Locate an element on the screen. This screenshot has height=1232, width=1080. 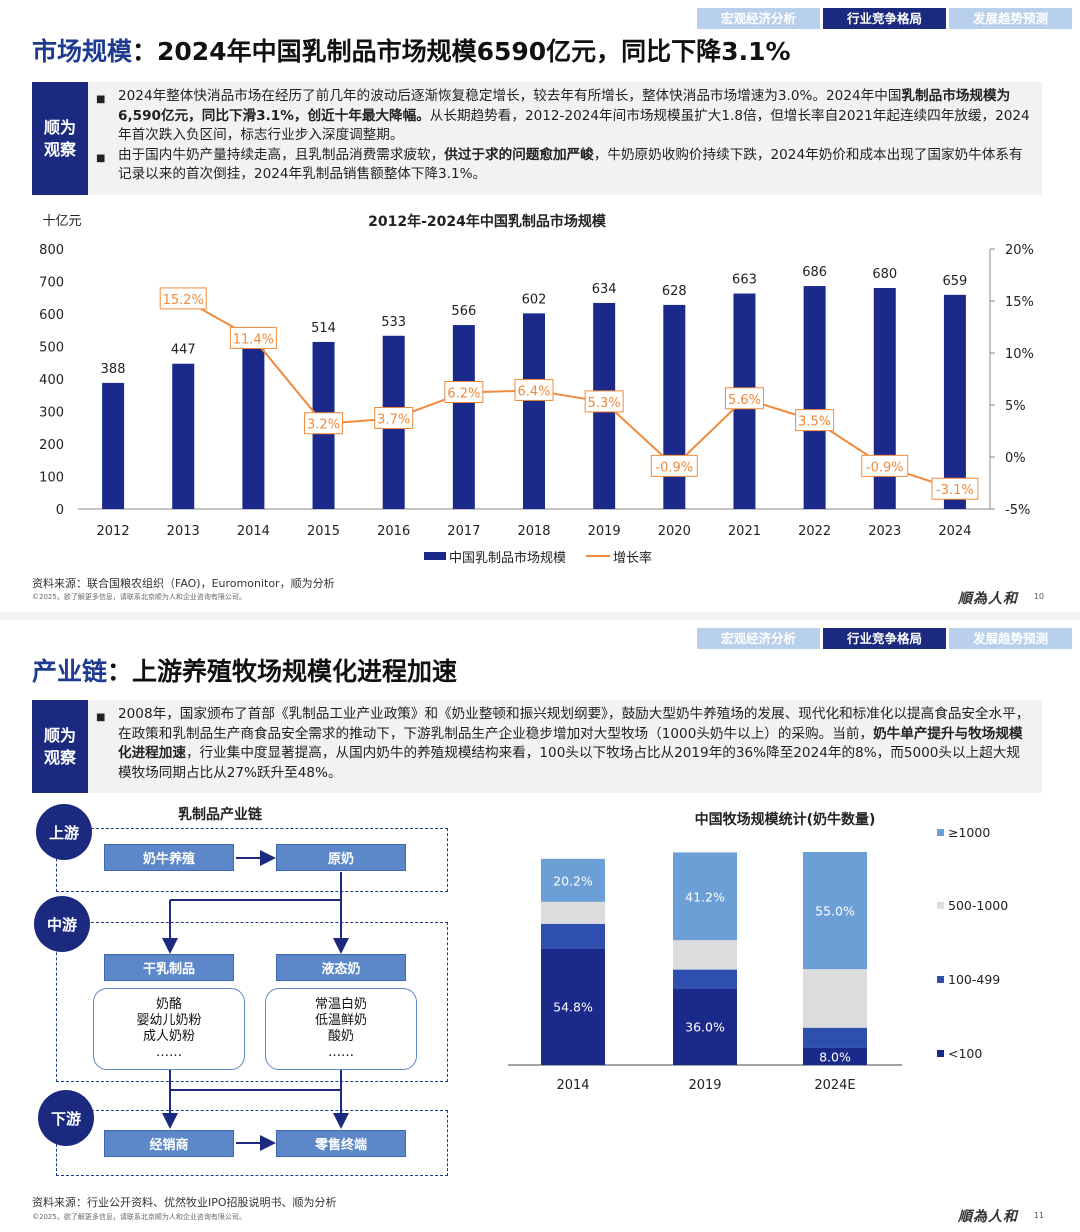
segment-2019-≥1000 is located at coordinates (705, 896).